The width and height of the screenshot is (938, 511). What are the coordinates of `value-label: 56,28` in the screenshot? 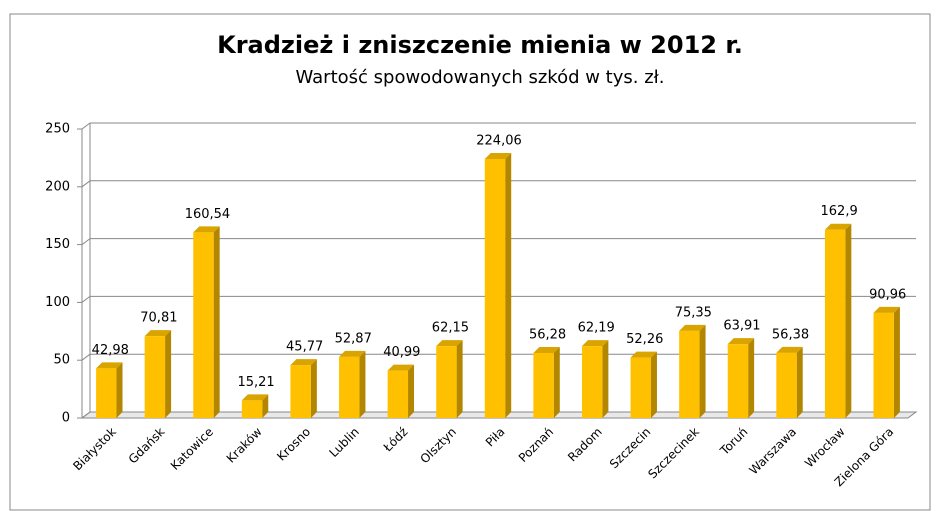 It's located at (547, 334).